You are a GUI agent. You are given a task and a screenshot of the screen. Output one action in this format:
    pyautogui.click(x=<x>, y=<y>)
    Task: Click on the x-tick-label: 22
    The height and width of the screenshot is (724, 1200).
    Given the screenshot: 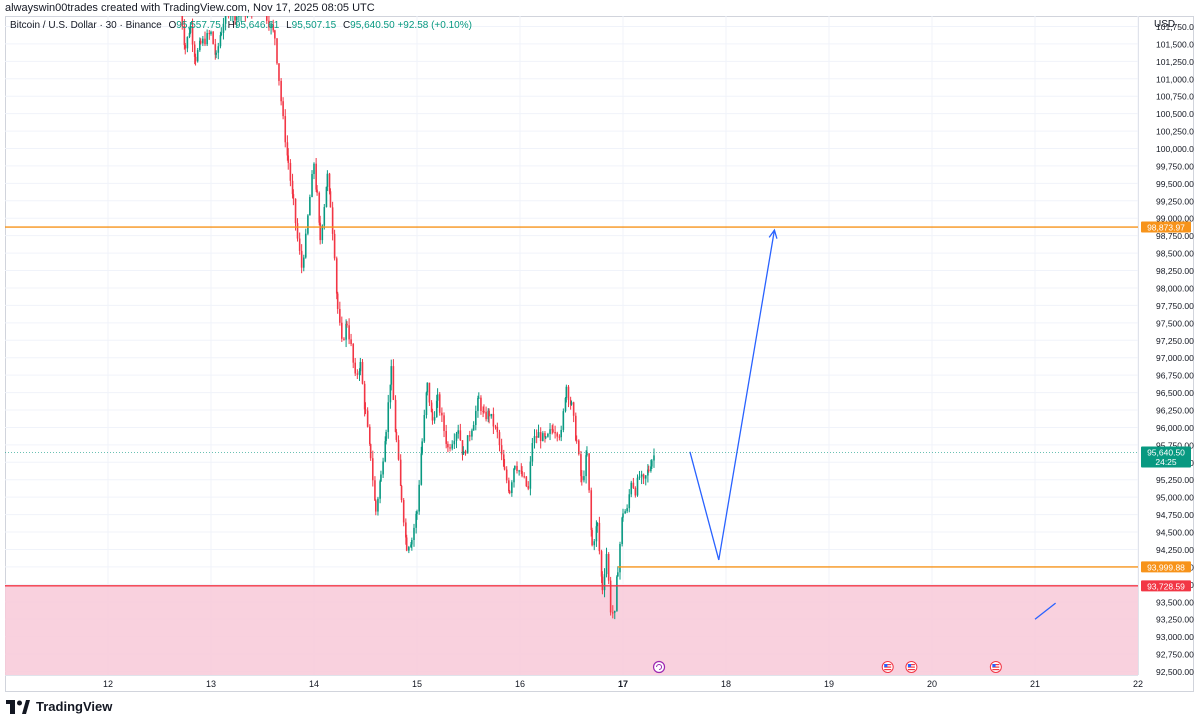 What is the action you would take?
    pyautogui.click(x=1138, y=684)
    